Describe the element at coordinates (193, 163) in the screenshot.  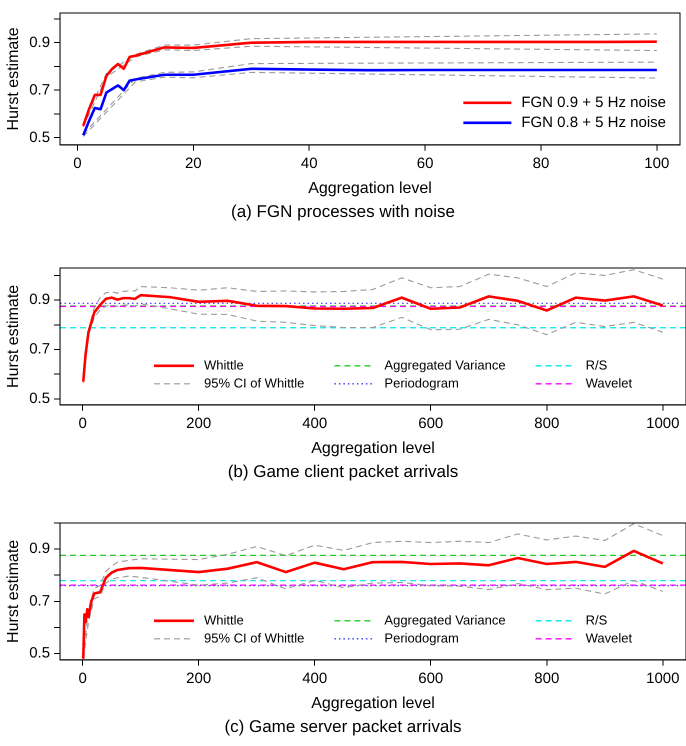
I see `x-tick-label: 20` at that location.